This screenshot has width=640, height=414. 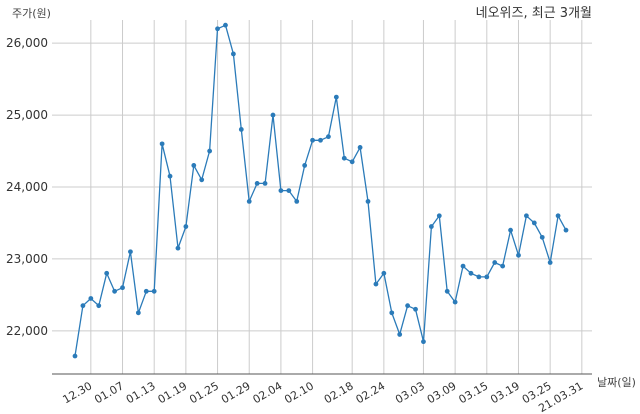 I want to click on x-tick-label: 03.19, so click(x=505, y=392).